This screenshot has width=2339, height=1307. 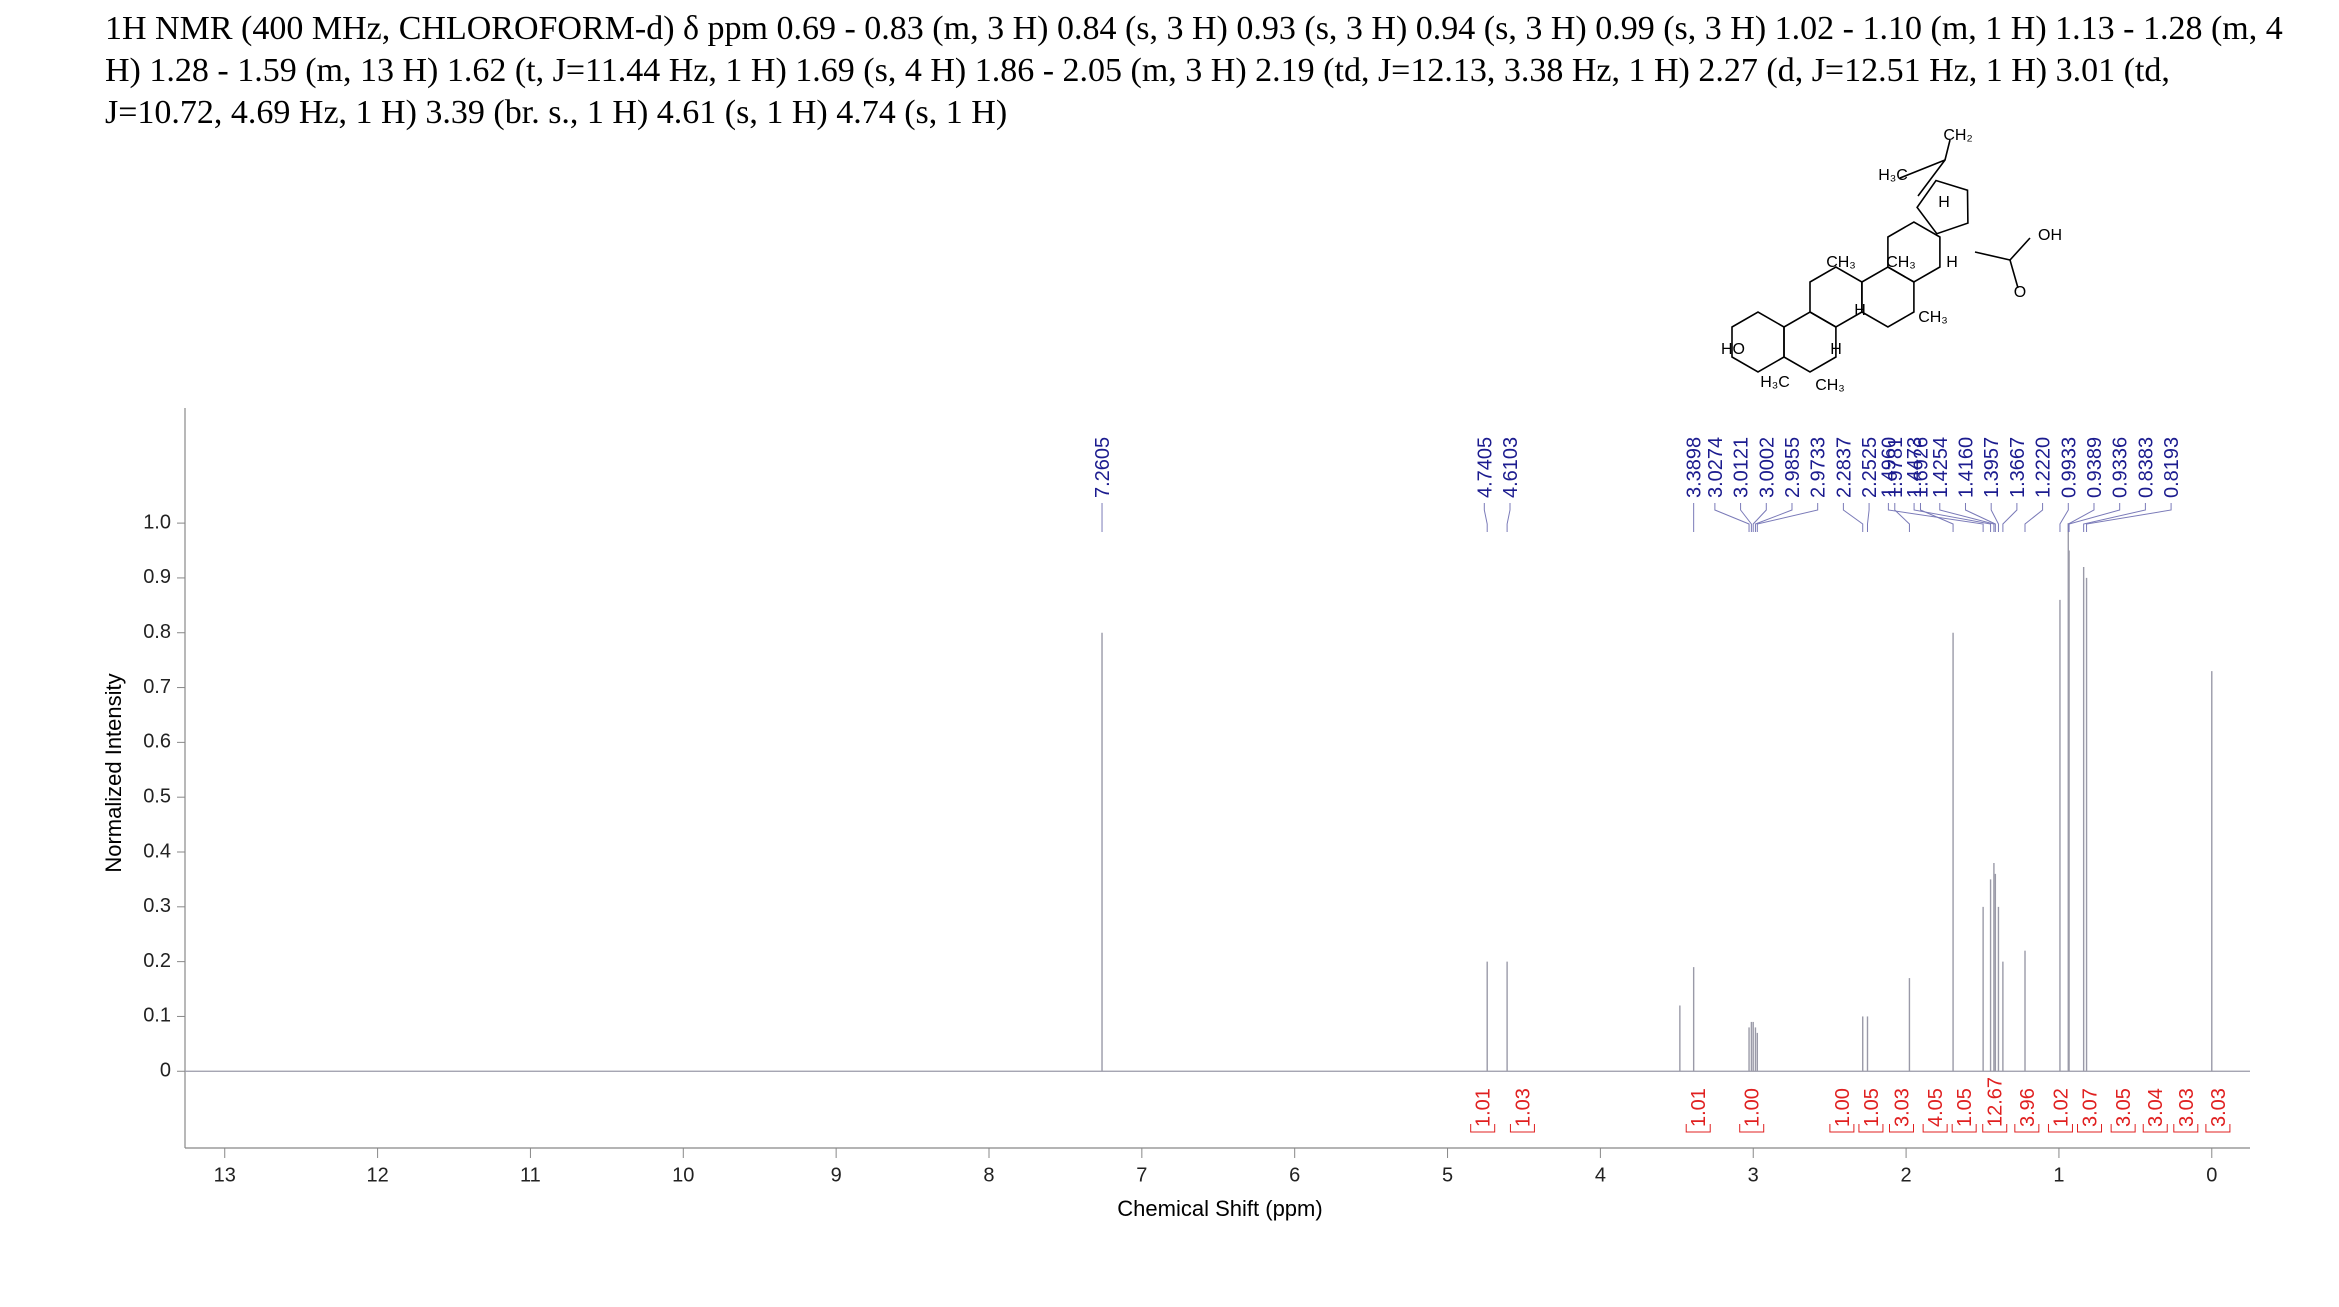 I want to click on x-tick-label: 12, so click(x=377, y=1175).